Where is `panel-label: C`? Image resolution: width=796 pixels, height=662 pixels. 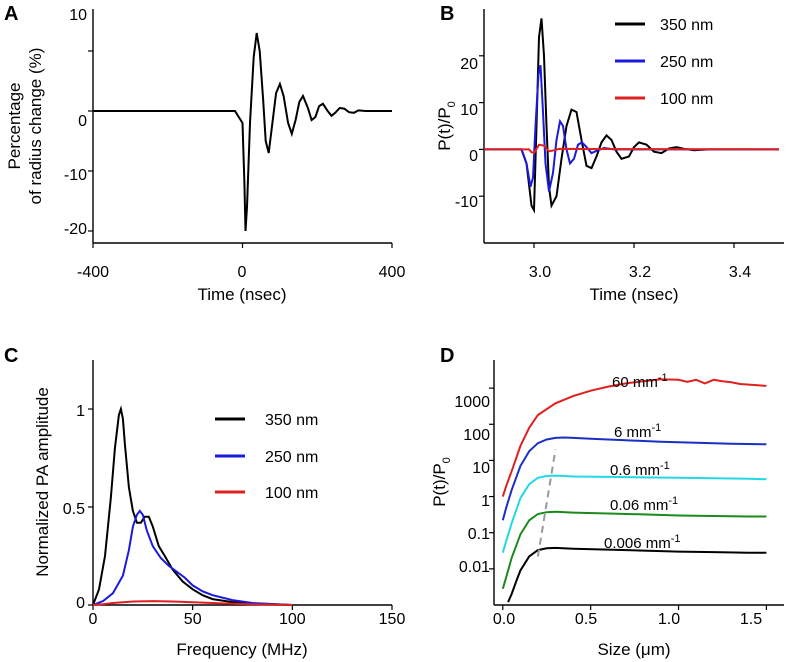 panel-label: C is located at coordinates (11, 356).